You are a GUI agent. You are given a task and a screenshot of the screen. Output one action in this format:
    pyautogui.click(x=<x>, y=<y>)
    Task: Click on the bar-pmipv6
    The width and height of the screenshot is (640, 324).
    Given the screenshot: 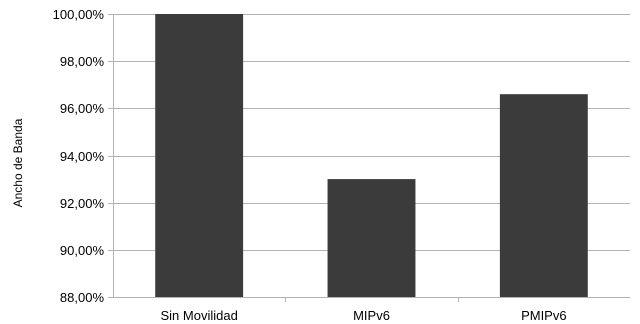 What is the action you would take?
    pyautogui.click(x=543, y=195)
    